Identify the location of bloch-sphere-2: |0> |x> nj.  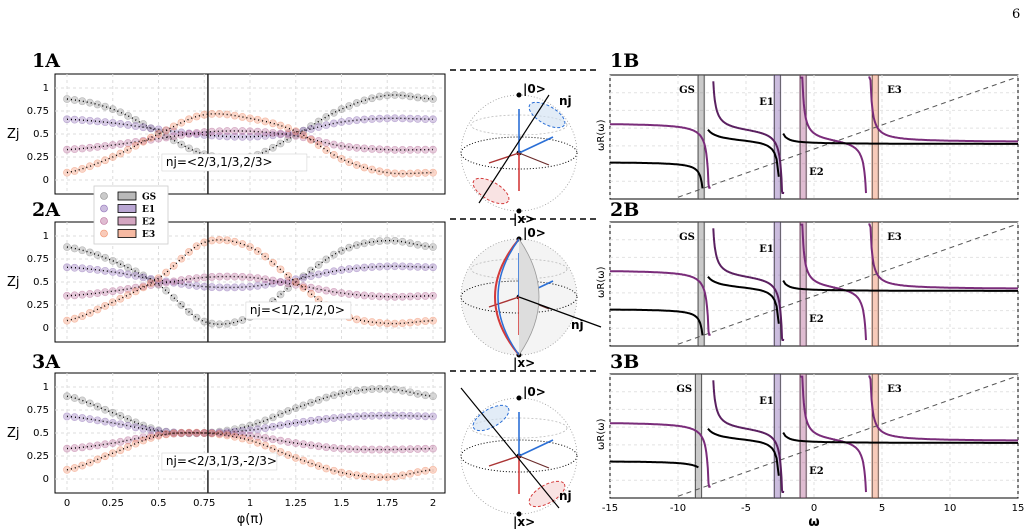
(526, 294).